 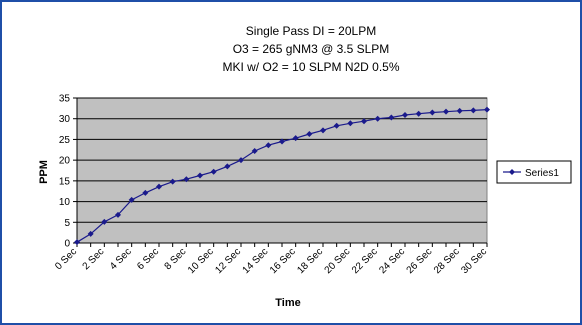 What do you see at coordinates (65, 99) in the screenshot?
I see `y-tick-label: 35` at bounding box center [65, 99].